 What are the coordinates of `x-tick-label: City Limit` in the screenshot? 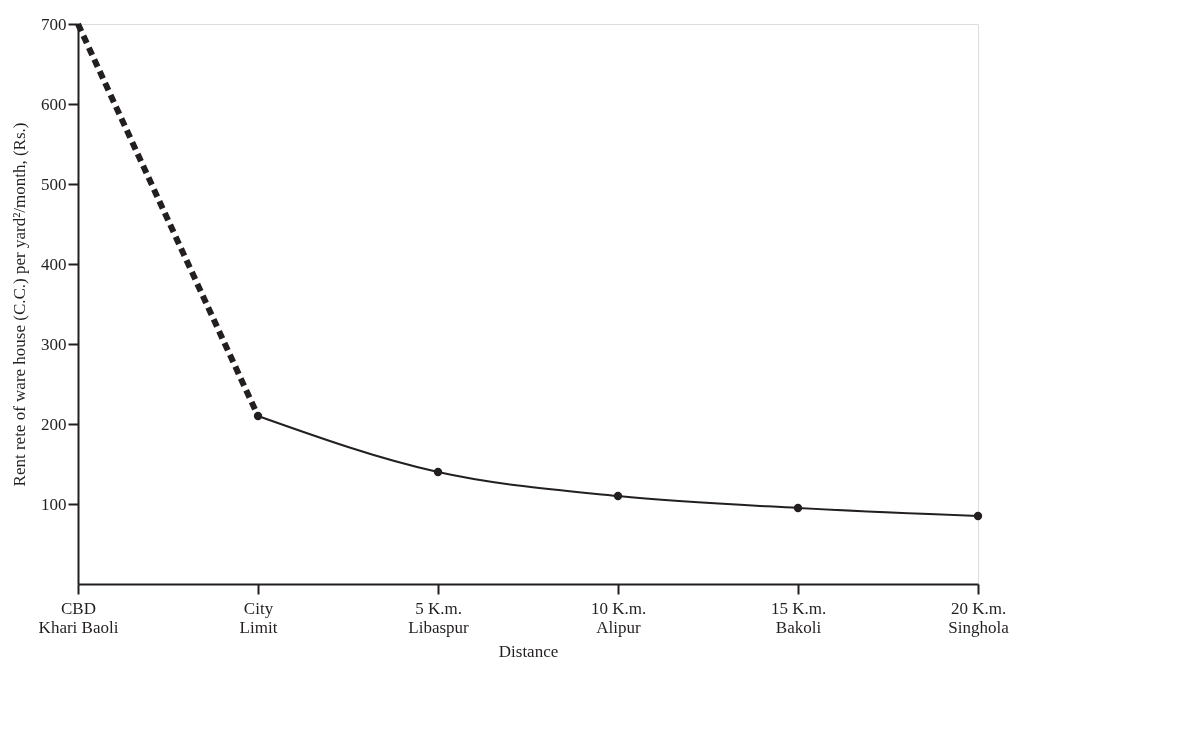 It's located at (258, 617).